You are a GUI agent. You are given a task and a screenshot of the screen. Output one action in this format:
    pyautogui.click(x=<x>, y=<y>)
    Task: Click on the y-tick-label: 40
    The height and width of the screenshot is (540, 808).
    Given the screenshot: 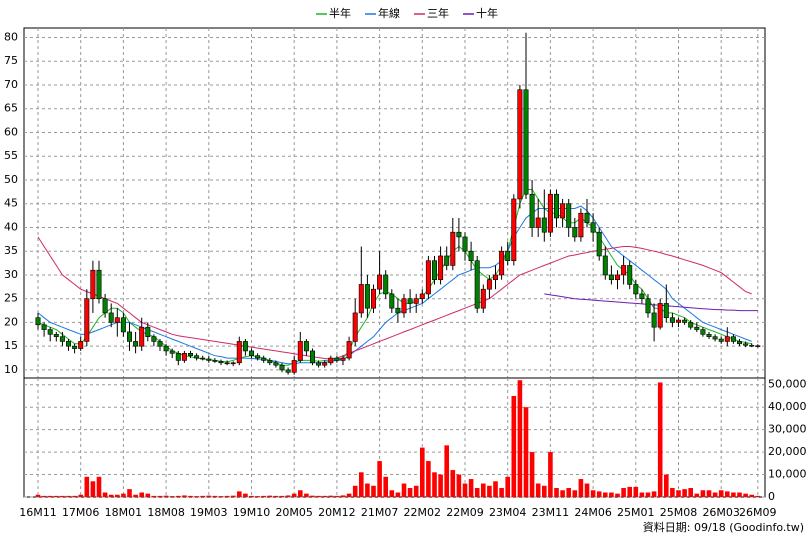 What is the action you would take?
    pyautogui.click(x=11, y=226)
    